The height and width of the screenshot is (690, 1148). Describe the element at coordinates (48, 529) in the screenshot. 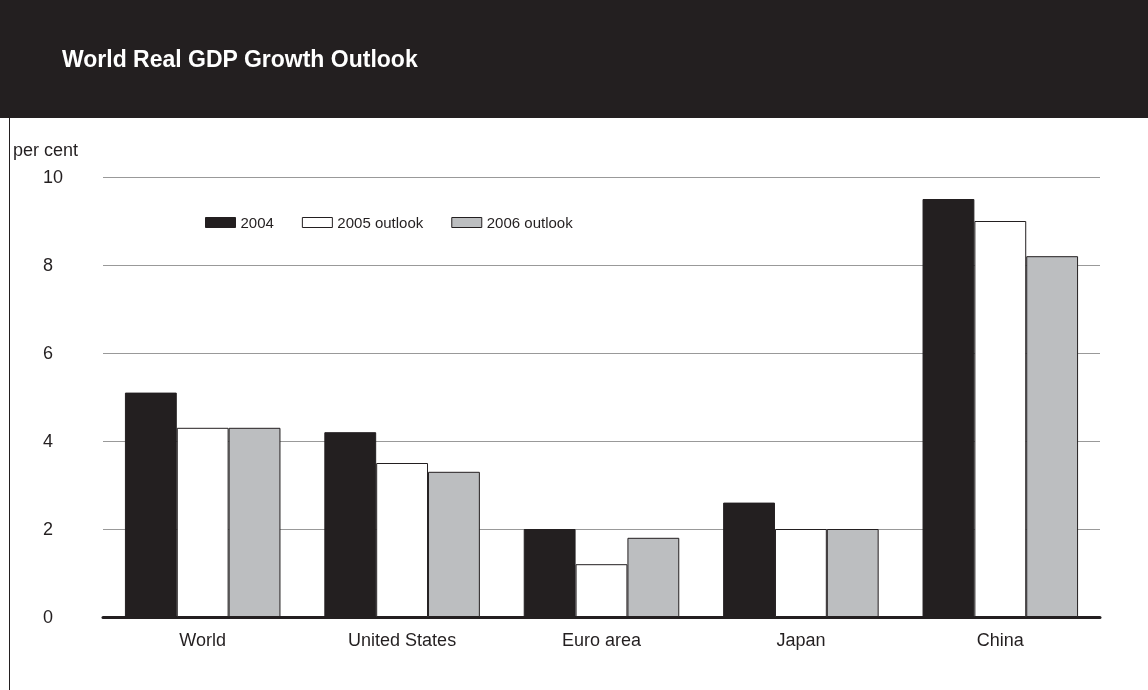

I see `y-tick-label: 2` at that location.